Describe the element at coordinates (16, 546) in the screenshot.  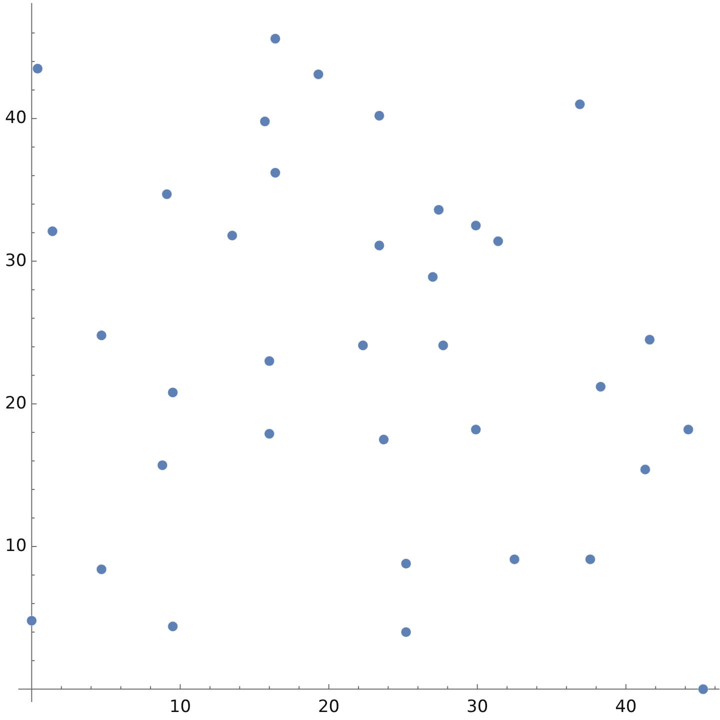
I see `y-tick-label: 10` at that location.